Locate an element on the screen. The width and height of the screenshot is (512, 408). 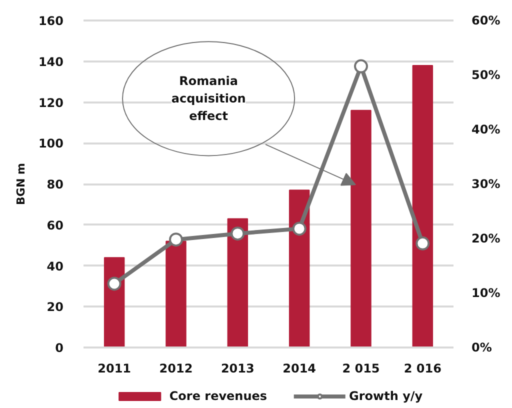
y-tick-label: 0 is located at coordinates (59, 348).